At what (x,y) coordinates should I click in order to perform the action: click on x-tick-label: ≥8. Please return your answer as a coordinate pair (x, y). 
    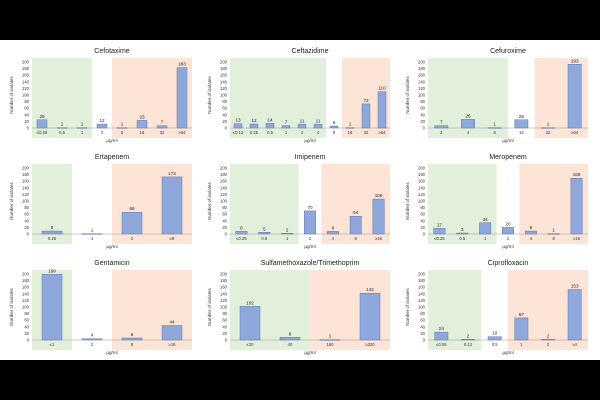
    Looking at the image, I should click on (172, 238).